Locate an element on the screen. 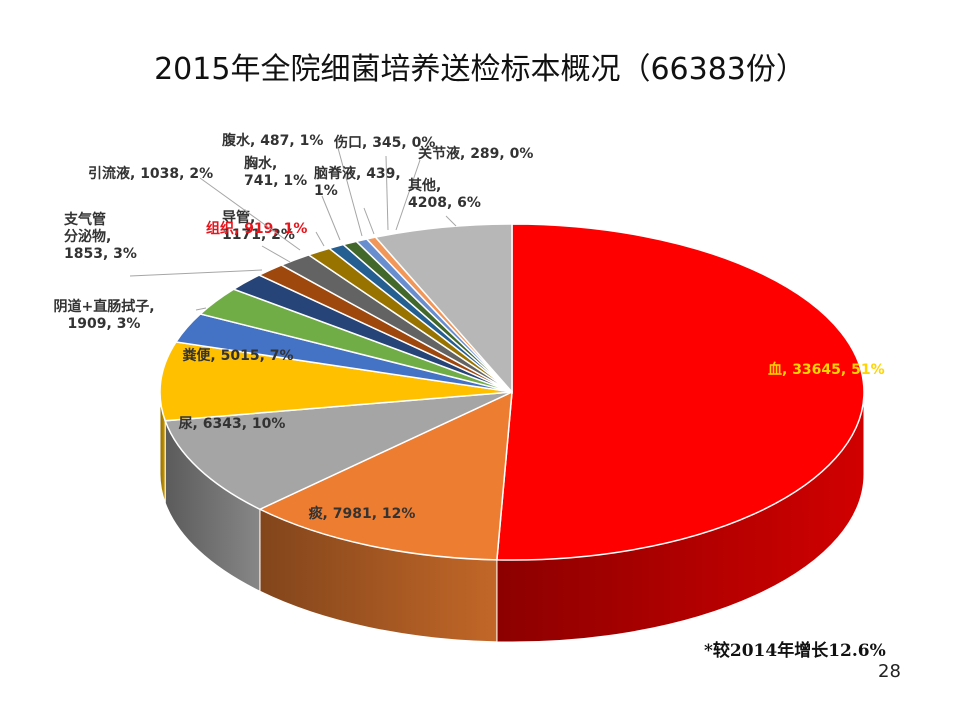 The width and height of the screenshot is (960, 720). leader-line-关节液 is located at coordinates (408, 195).